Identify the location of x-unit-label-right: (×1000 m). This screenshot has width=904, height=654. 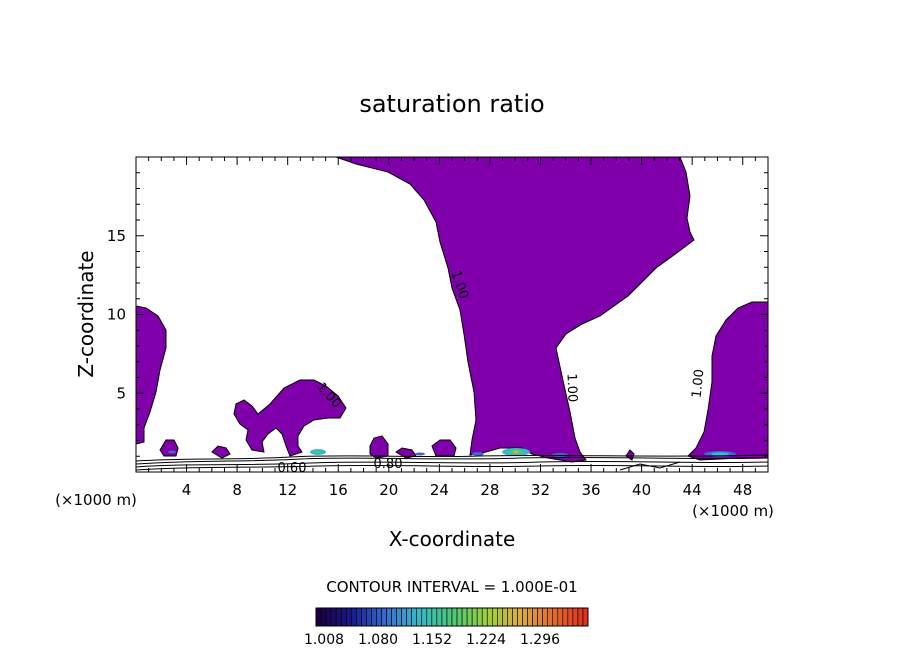
(733, 511).